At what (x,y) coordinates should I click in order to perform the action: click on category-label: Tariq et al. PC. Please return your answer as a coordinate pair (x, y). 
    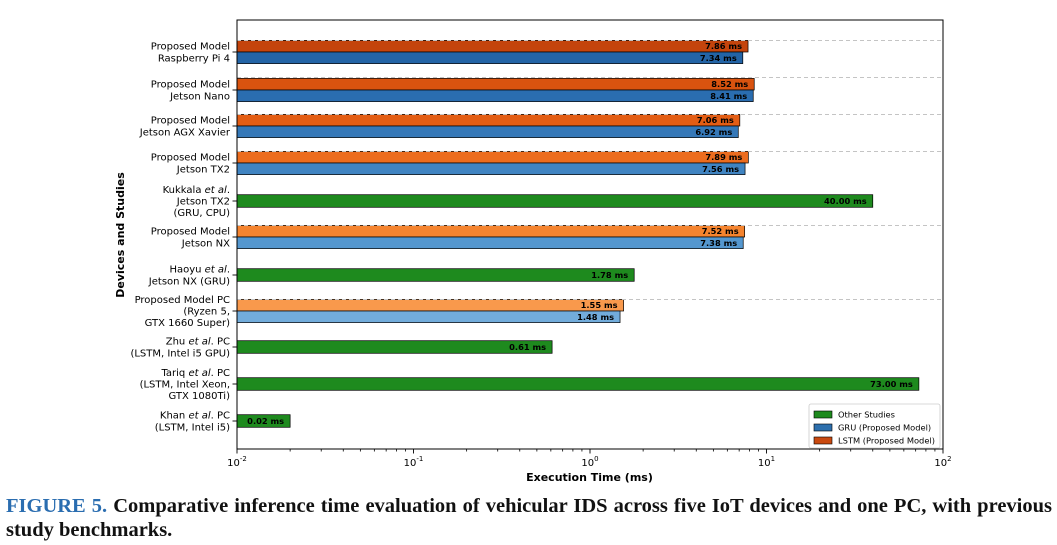
    Looking at the image, I should click on (195, 373).